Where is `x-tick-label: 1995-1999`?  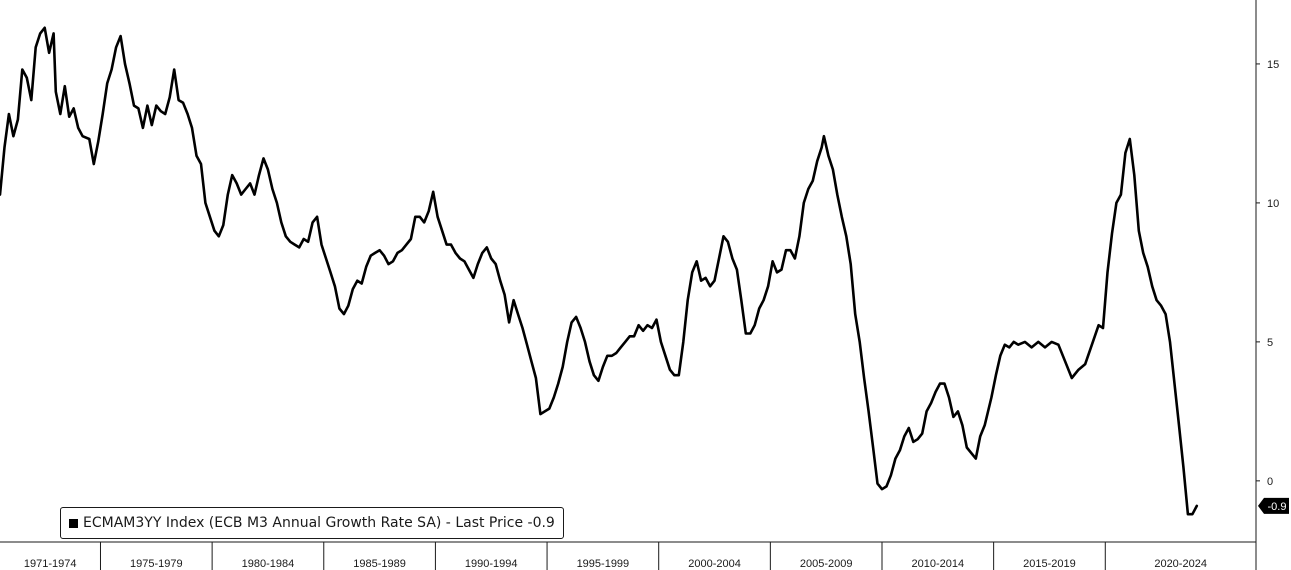 x-tick-label: 1995-1999 is located at coordinates (603, 564).